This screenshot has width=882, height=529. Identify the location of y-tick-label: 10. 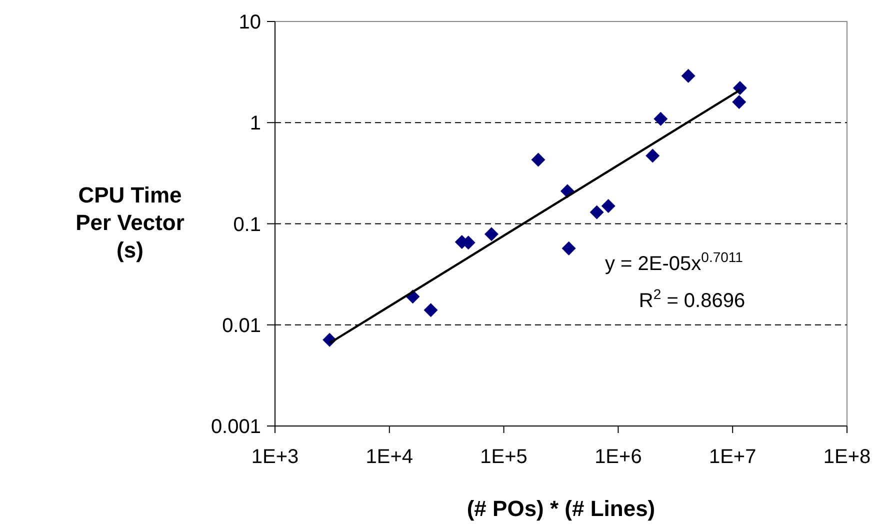
(249, 23).